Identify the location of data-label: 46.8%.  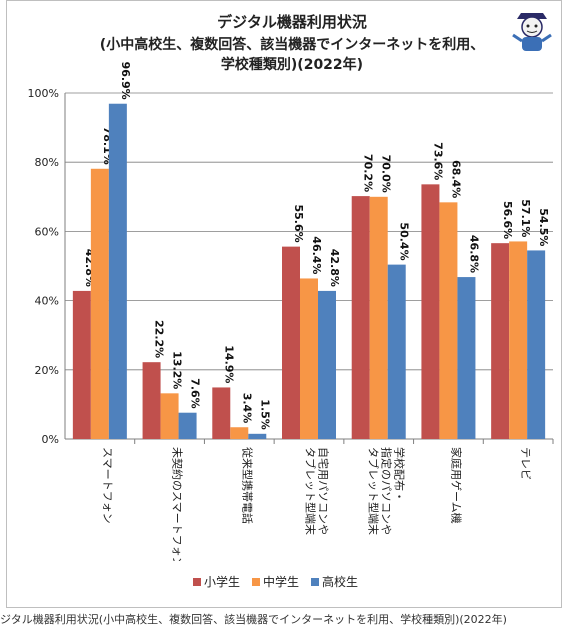
(473, 254).